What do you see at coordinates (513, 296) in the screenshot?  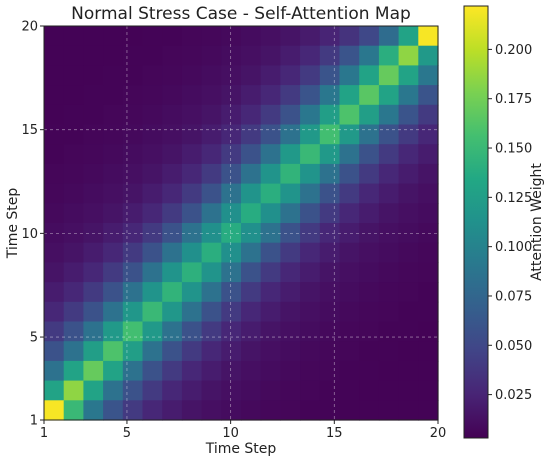 I see `colorbar-tick-label: 0.075` at bounding box center [513, 296].